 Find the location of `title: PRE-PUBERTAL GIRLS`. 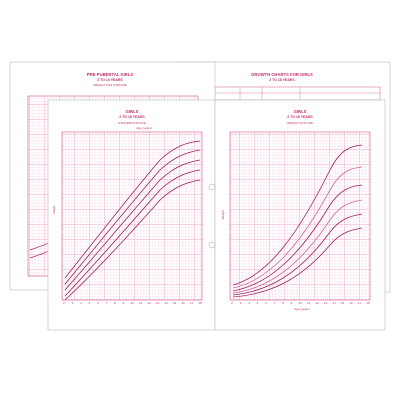

title: PRE-PUBERTAL GIRLS is located at coordinates (110, 74).